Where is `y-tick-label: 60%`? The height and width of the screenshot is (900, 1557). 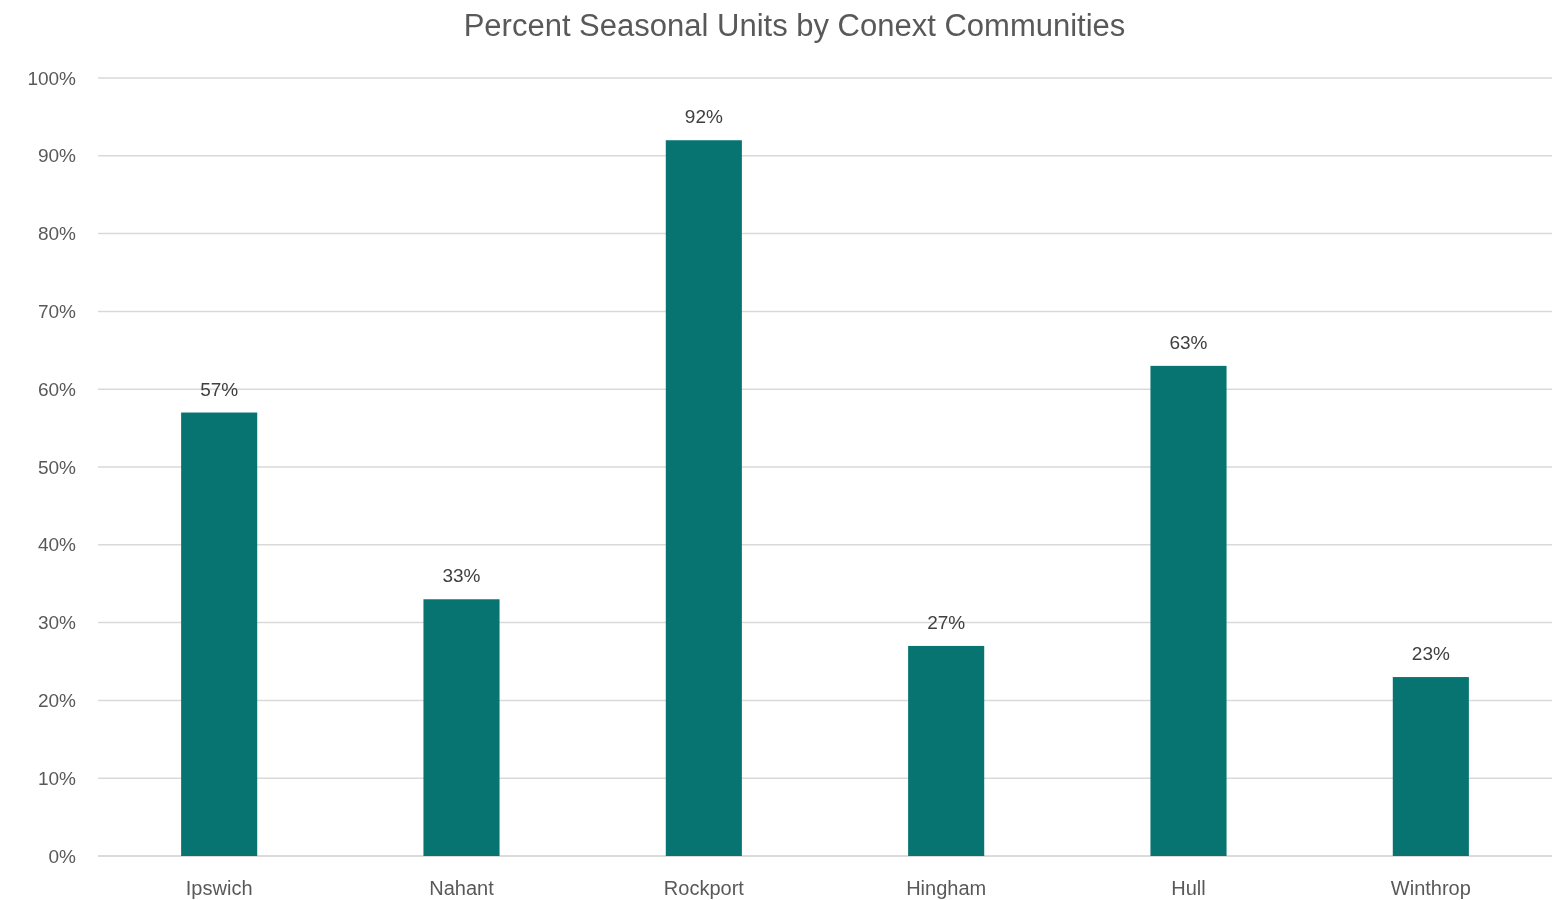
y-tick-label: 60% is located at coordinates (57, 389).